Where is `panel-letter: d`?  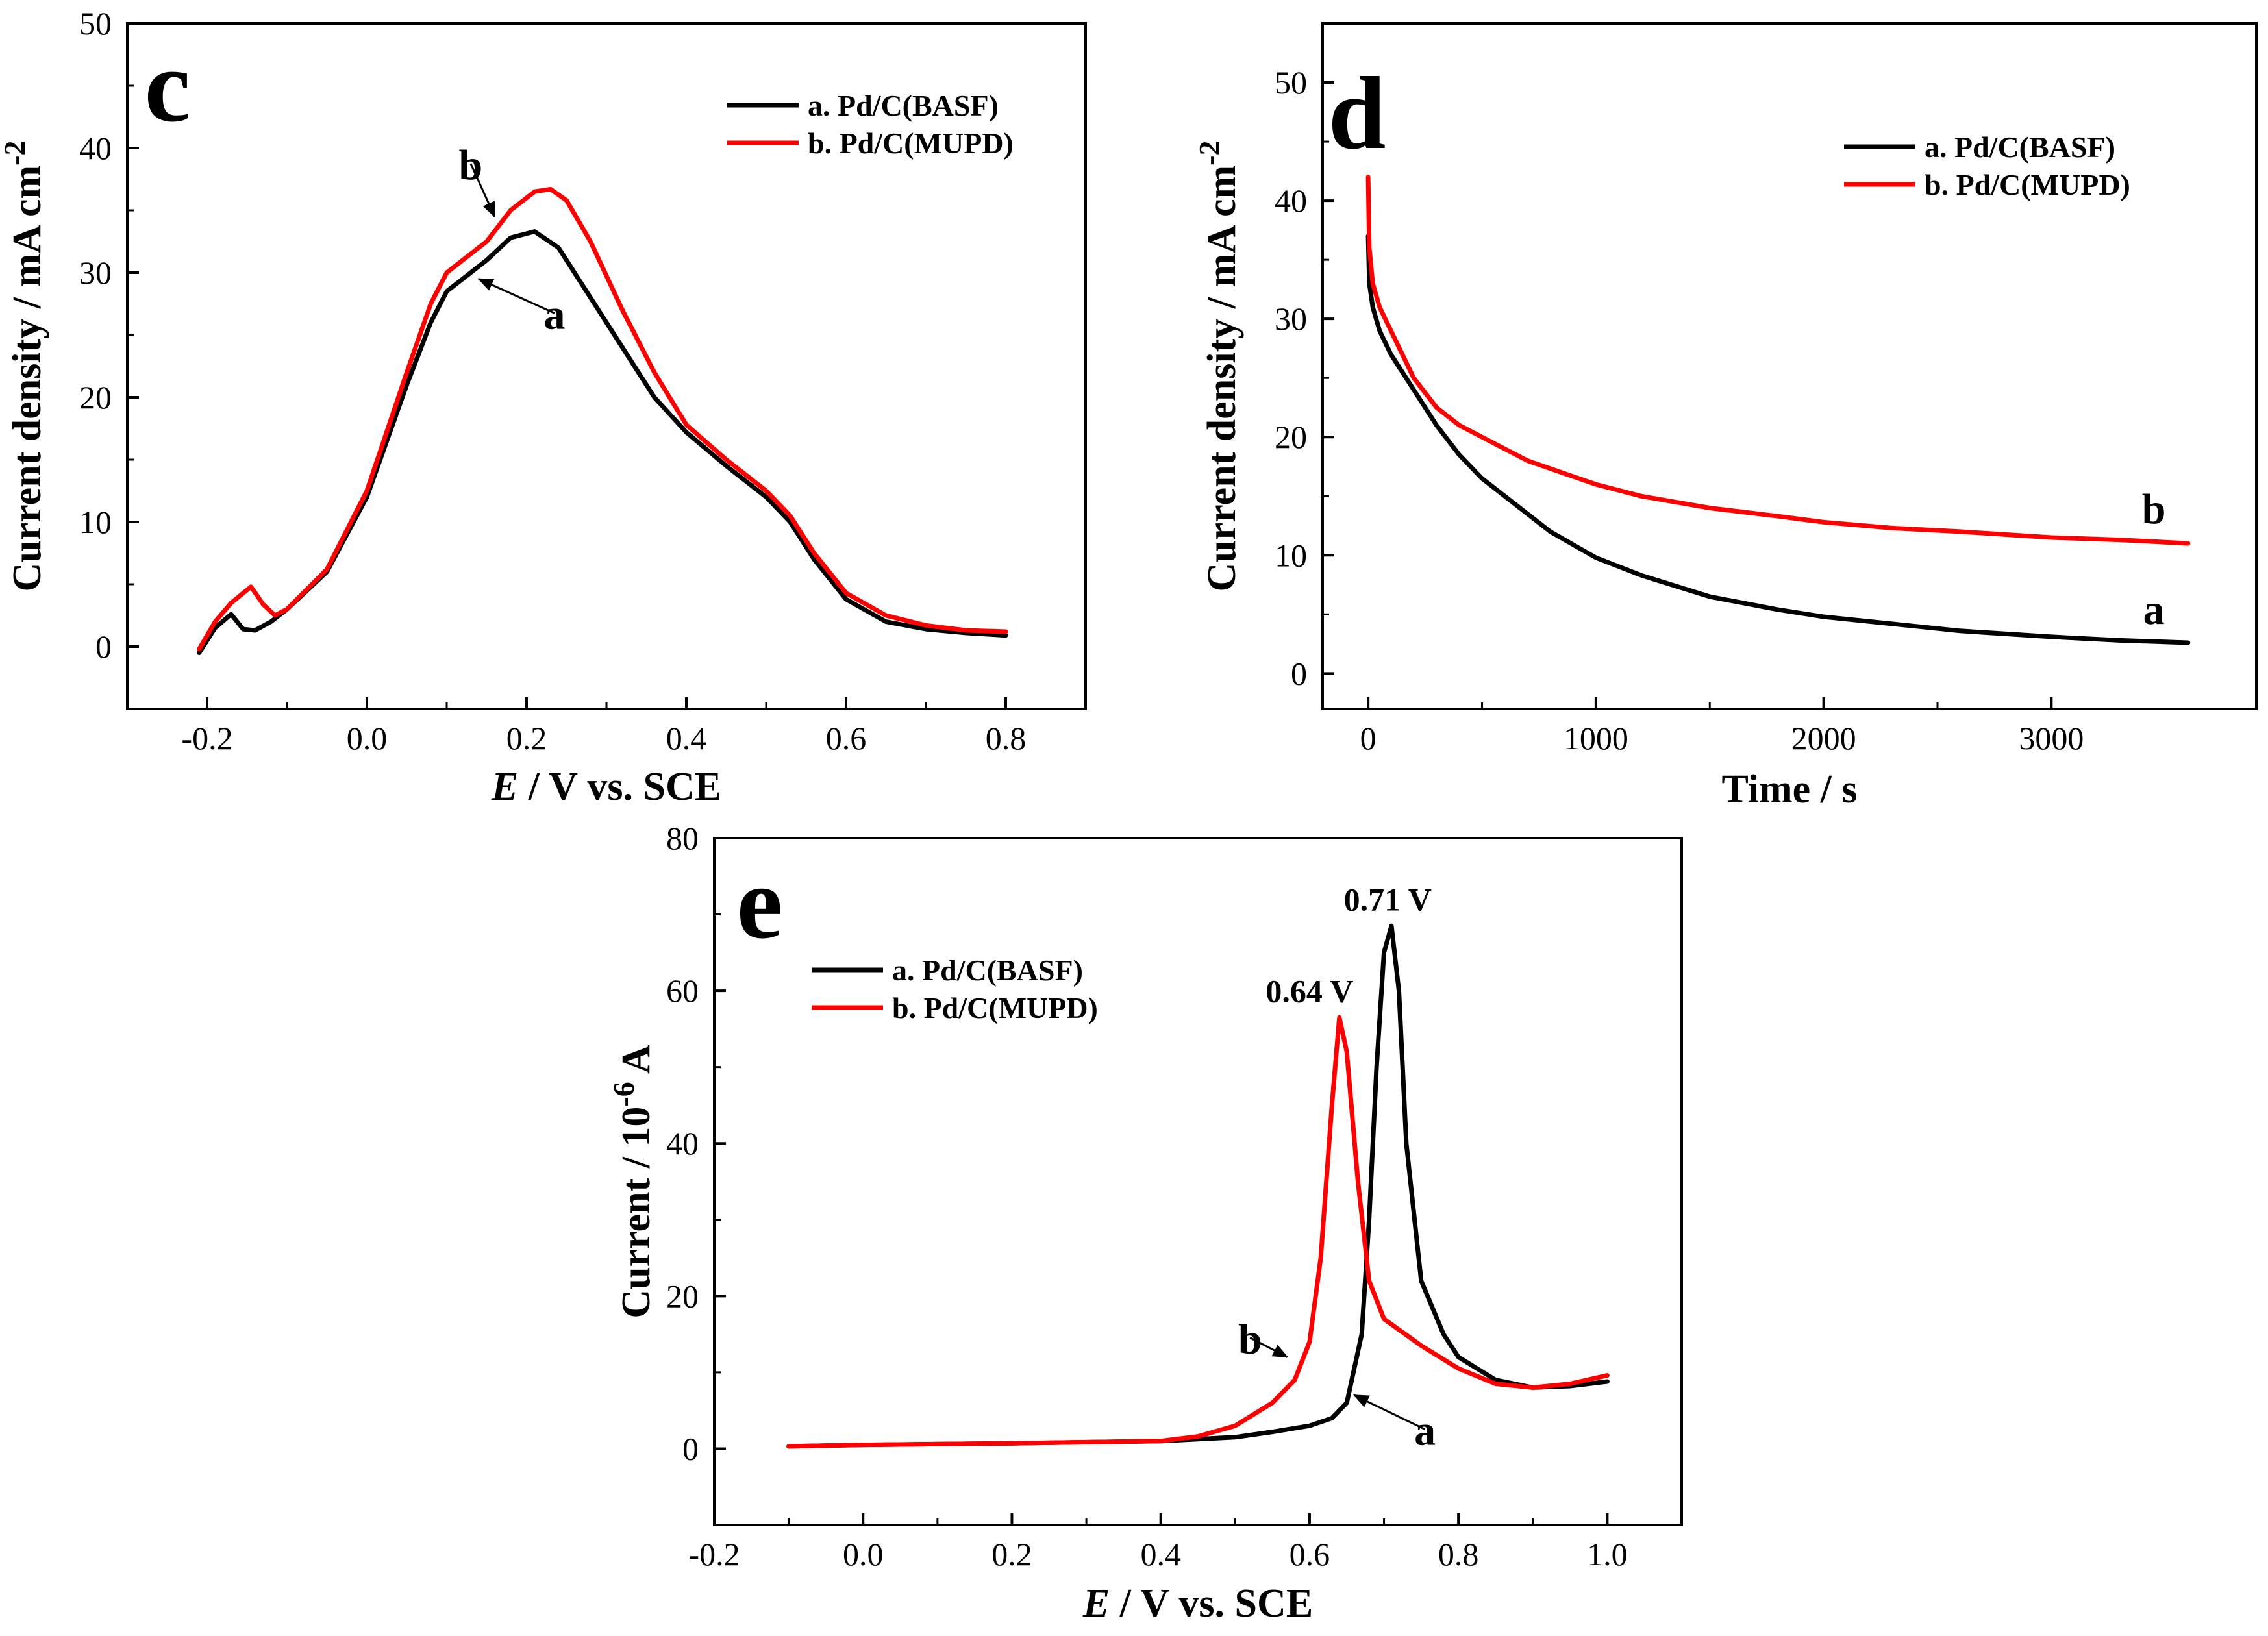
panel-letter: d is located at coordinates (1357, 113).